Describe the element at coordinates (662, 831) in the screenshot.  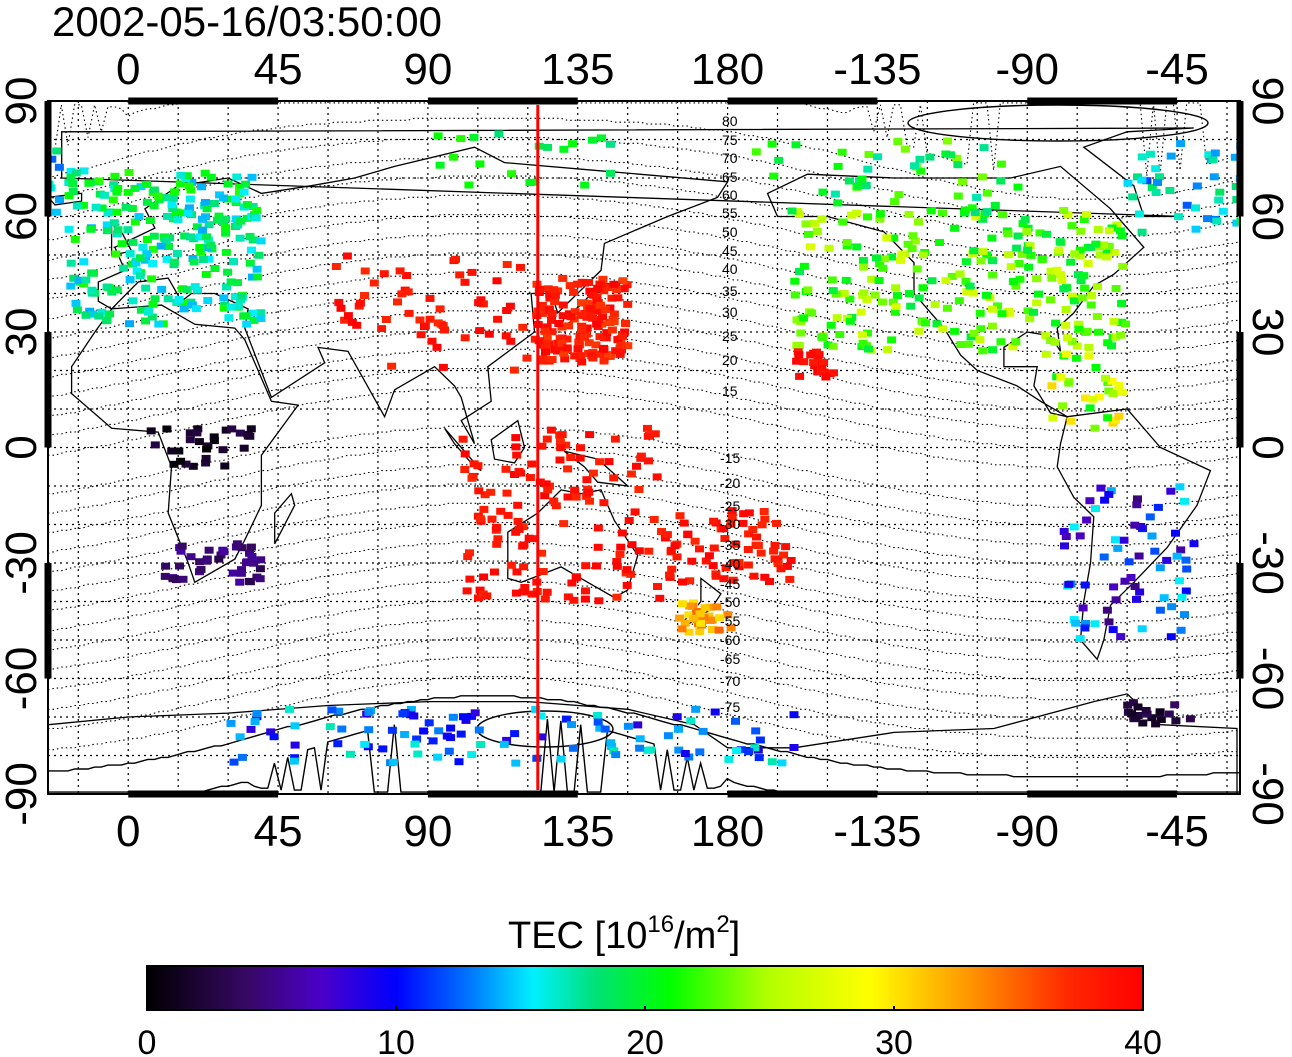
I see `bottom-longitude-axis: 0 45 90 135 180 -135 -90 -45` at that location.